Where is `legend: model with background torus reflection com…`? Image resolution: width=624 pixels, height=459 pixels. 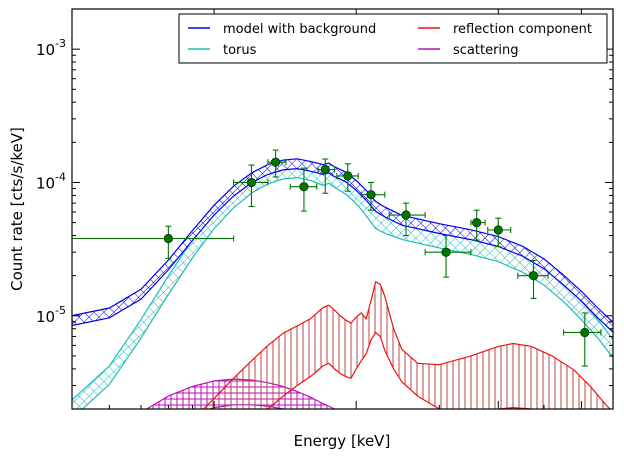 legend: model with background torus reflection com… is located at coordinates (393, 38).